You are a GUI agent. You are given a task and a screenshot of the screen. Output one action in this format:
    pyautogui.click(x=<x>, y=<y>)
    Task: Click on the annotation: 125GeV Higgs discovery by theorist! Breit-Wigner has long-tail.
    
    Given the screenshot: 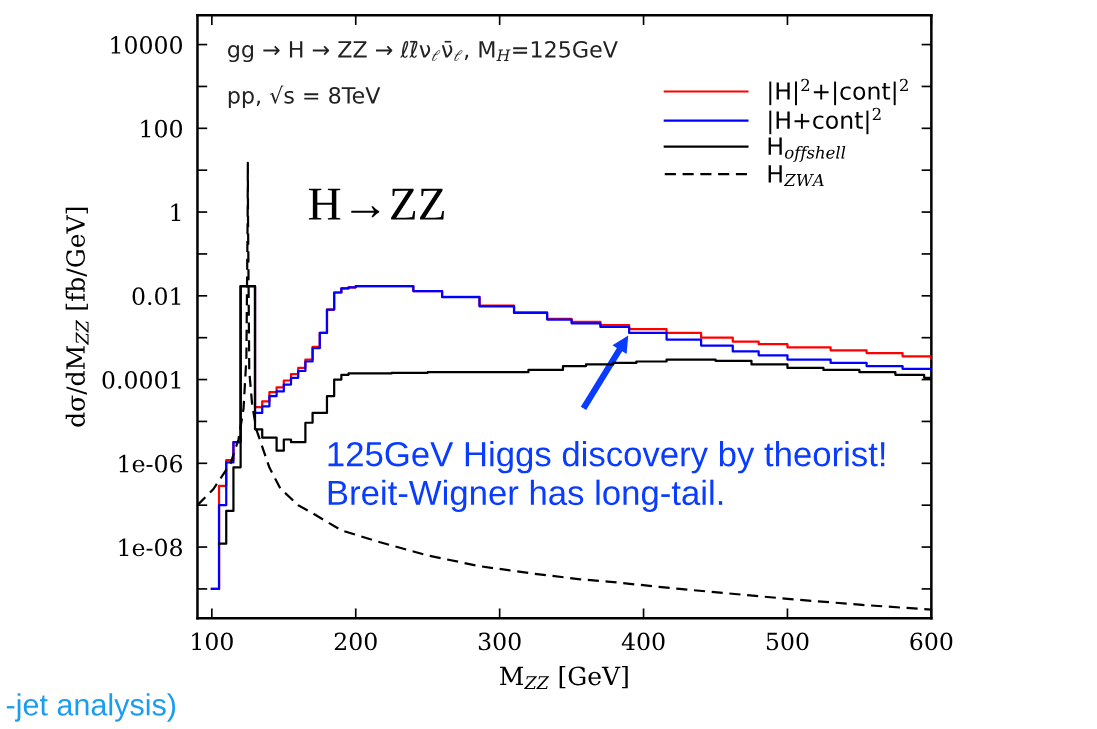 What is the action you would take?
    pyautogui.click(x=606, y=477)
    